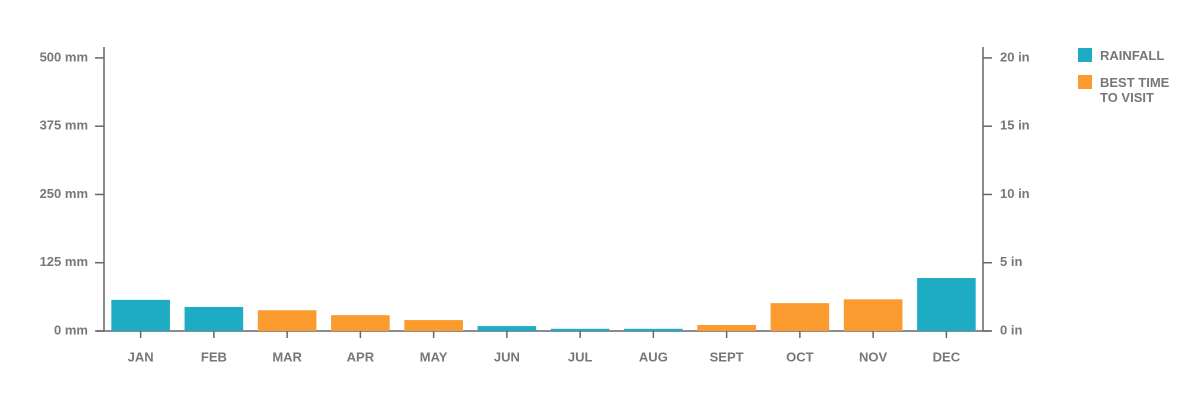 The image size is (1200, 400). Describe the element at coordinates (1015, 193) in the screenshot. I see `y2-tick-label: 10 in` at that location.